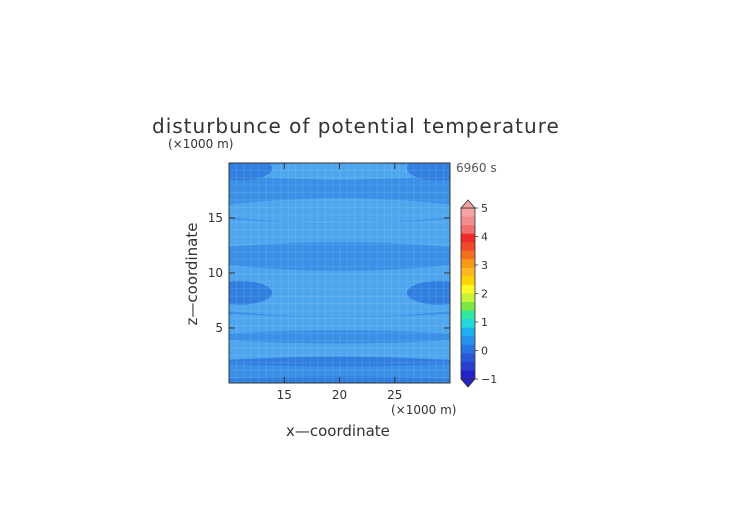  What do you see at coordinates (468, 204) in the screenshot?
I see `colorbar-top-arrow` at bounding box center [468, 204].